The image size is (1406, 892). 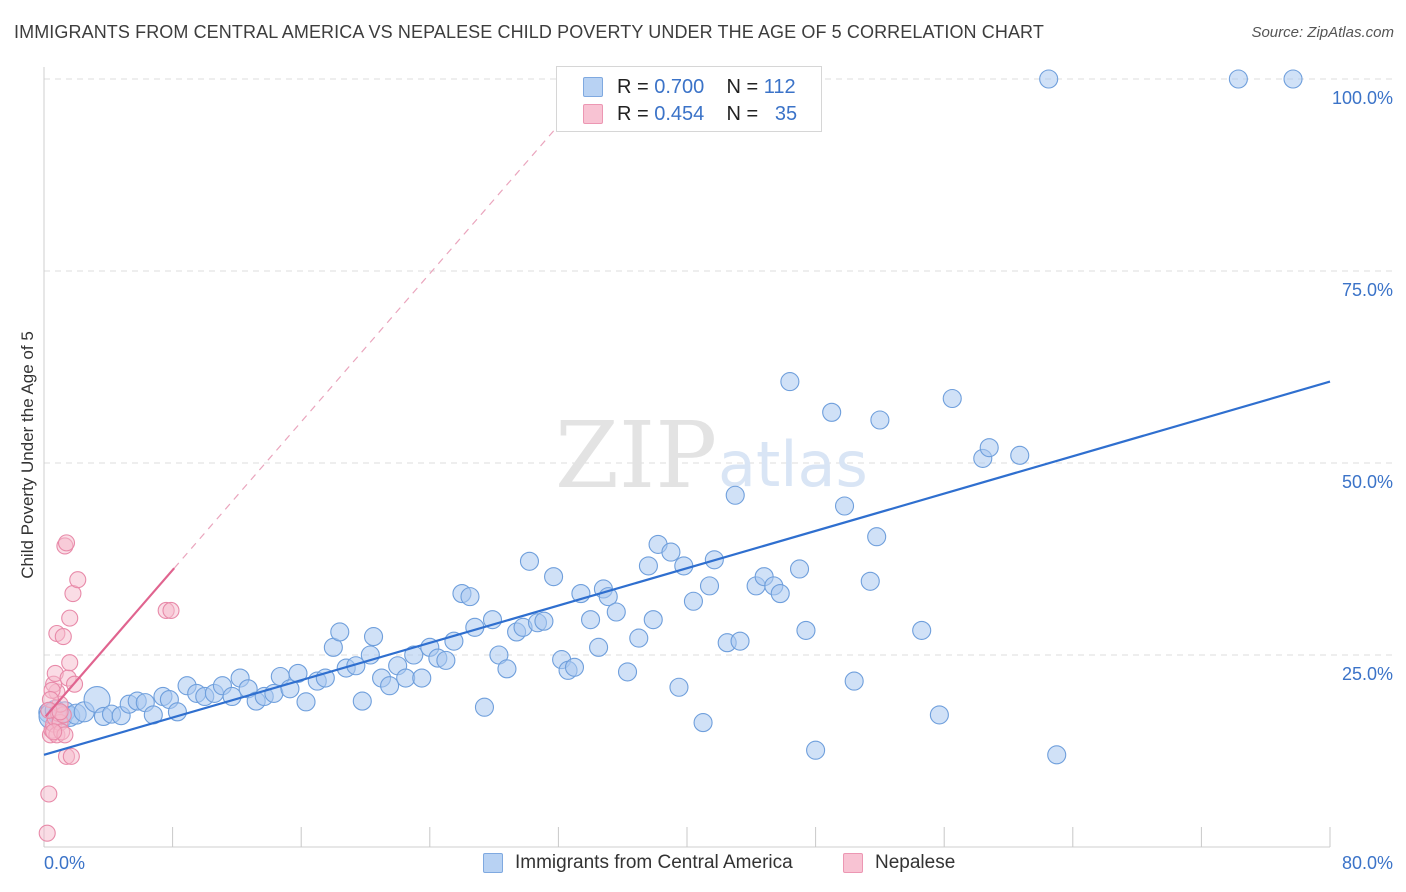 What do you see at coordinates (1367, 863) in the screenshot?
I see `x-tick-label: 80.0%` at bounding box center [1367, 863].